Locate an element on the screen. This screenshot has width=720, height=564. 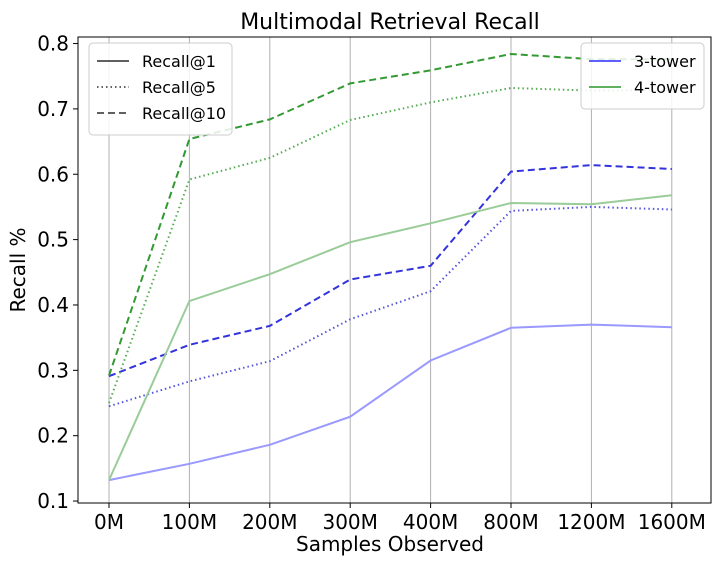
x-tick-label: 300M is located at coordinates (349, 522).